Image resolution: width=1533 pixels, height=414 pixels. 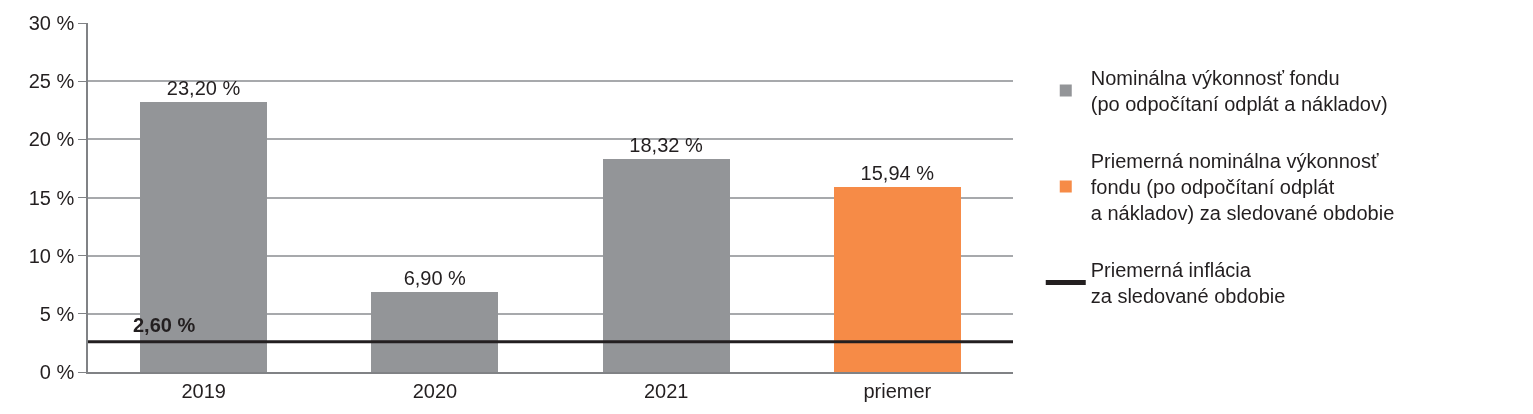 I want to click on legend-label: Priemerná nominálna výkonnosť fondu (po odpočítaní odplát a nákladov) za sledované obdobie, so click(x=1242, y=187).